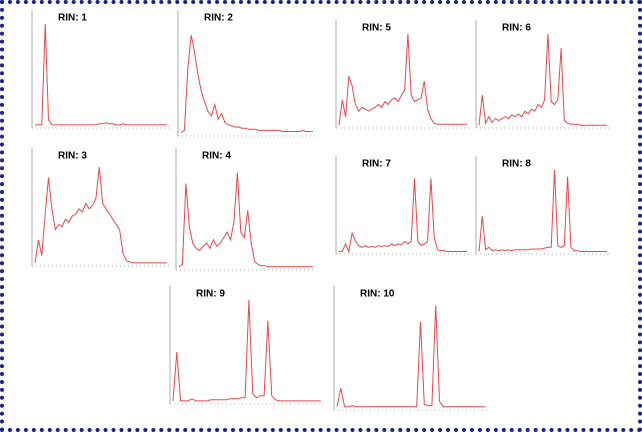 Image resolution: width=642 pixels, height=432 pixels. I want to click on chart-title: RIN: 5, so click(376, 28).